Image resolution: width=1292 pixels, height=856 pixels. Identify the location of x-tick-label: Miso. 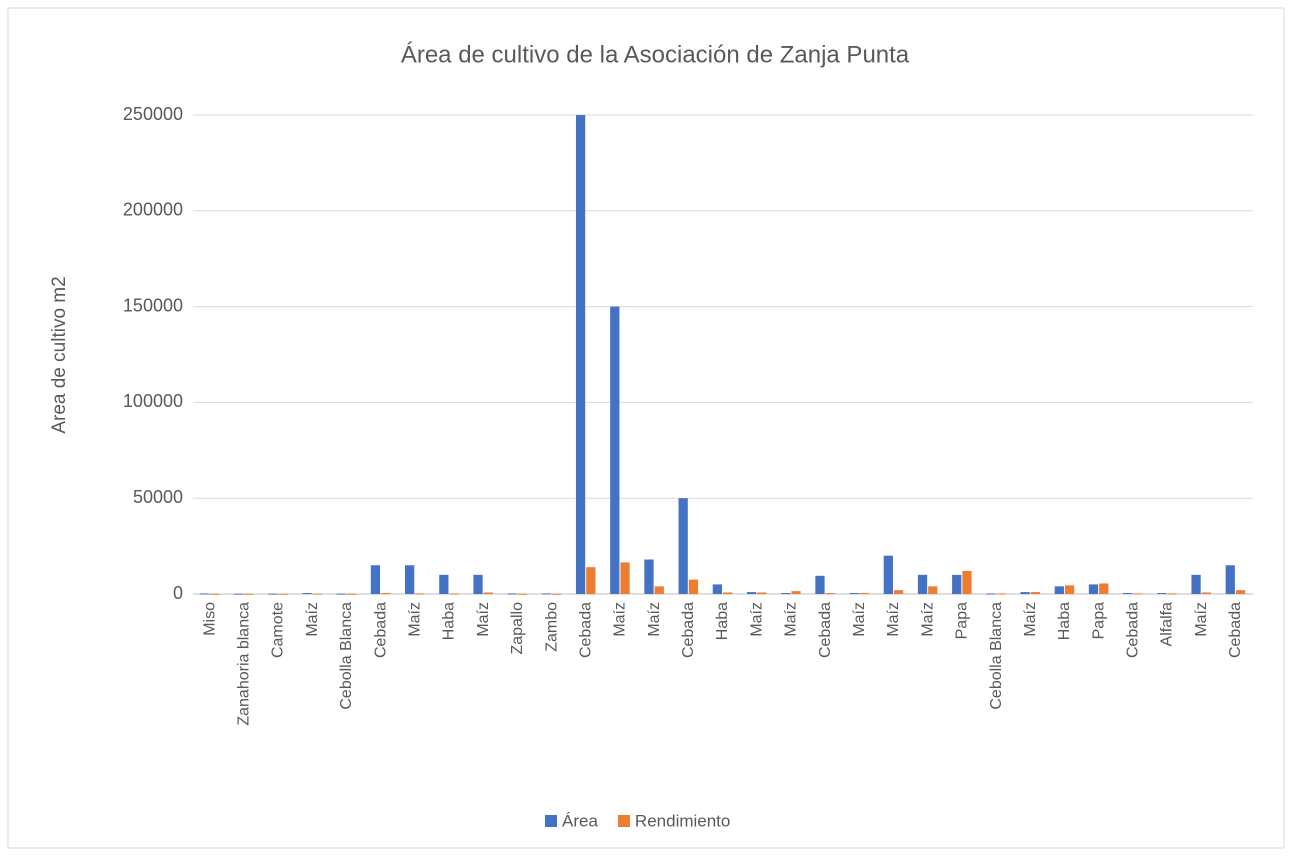
(209, 619).